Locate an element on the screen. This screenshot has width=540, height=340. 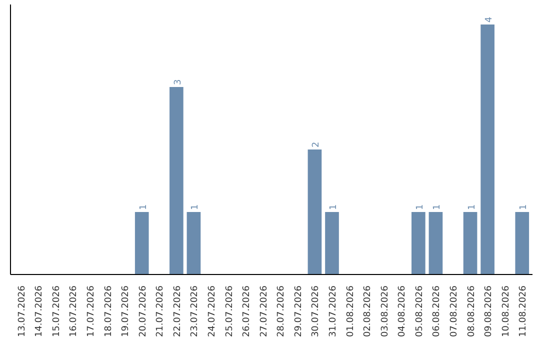
x-tick-label: 03.08.2026 is located at coordinates (385, 311).